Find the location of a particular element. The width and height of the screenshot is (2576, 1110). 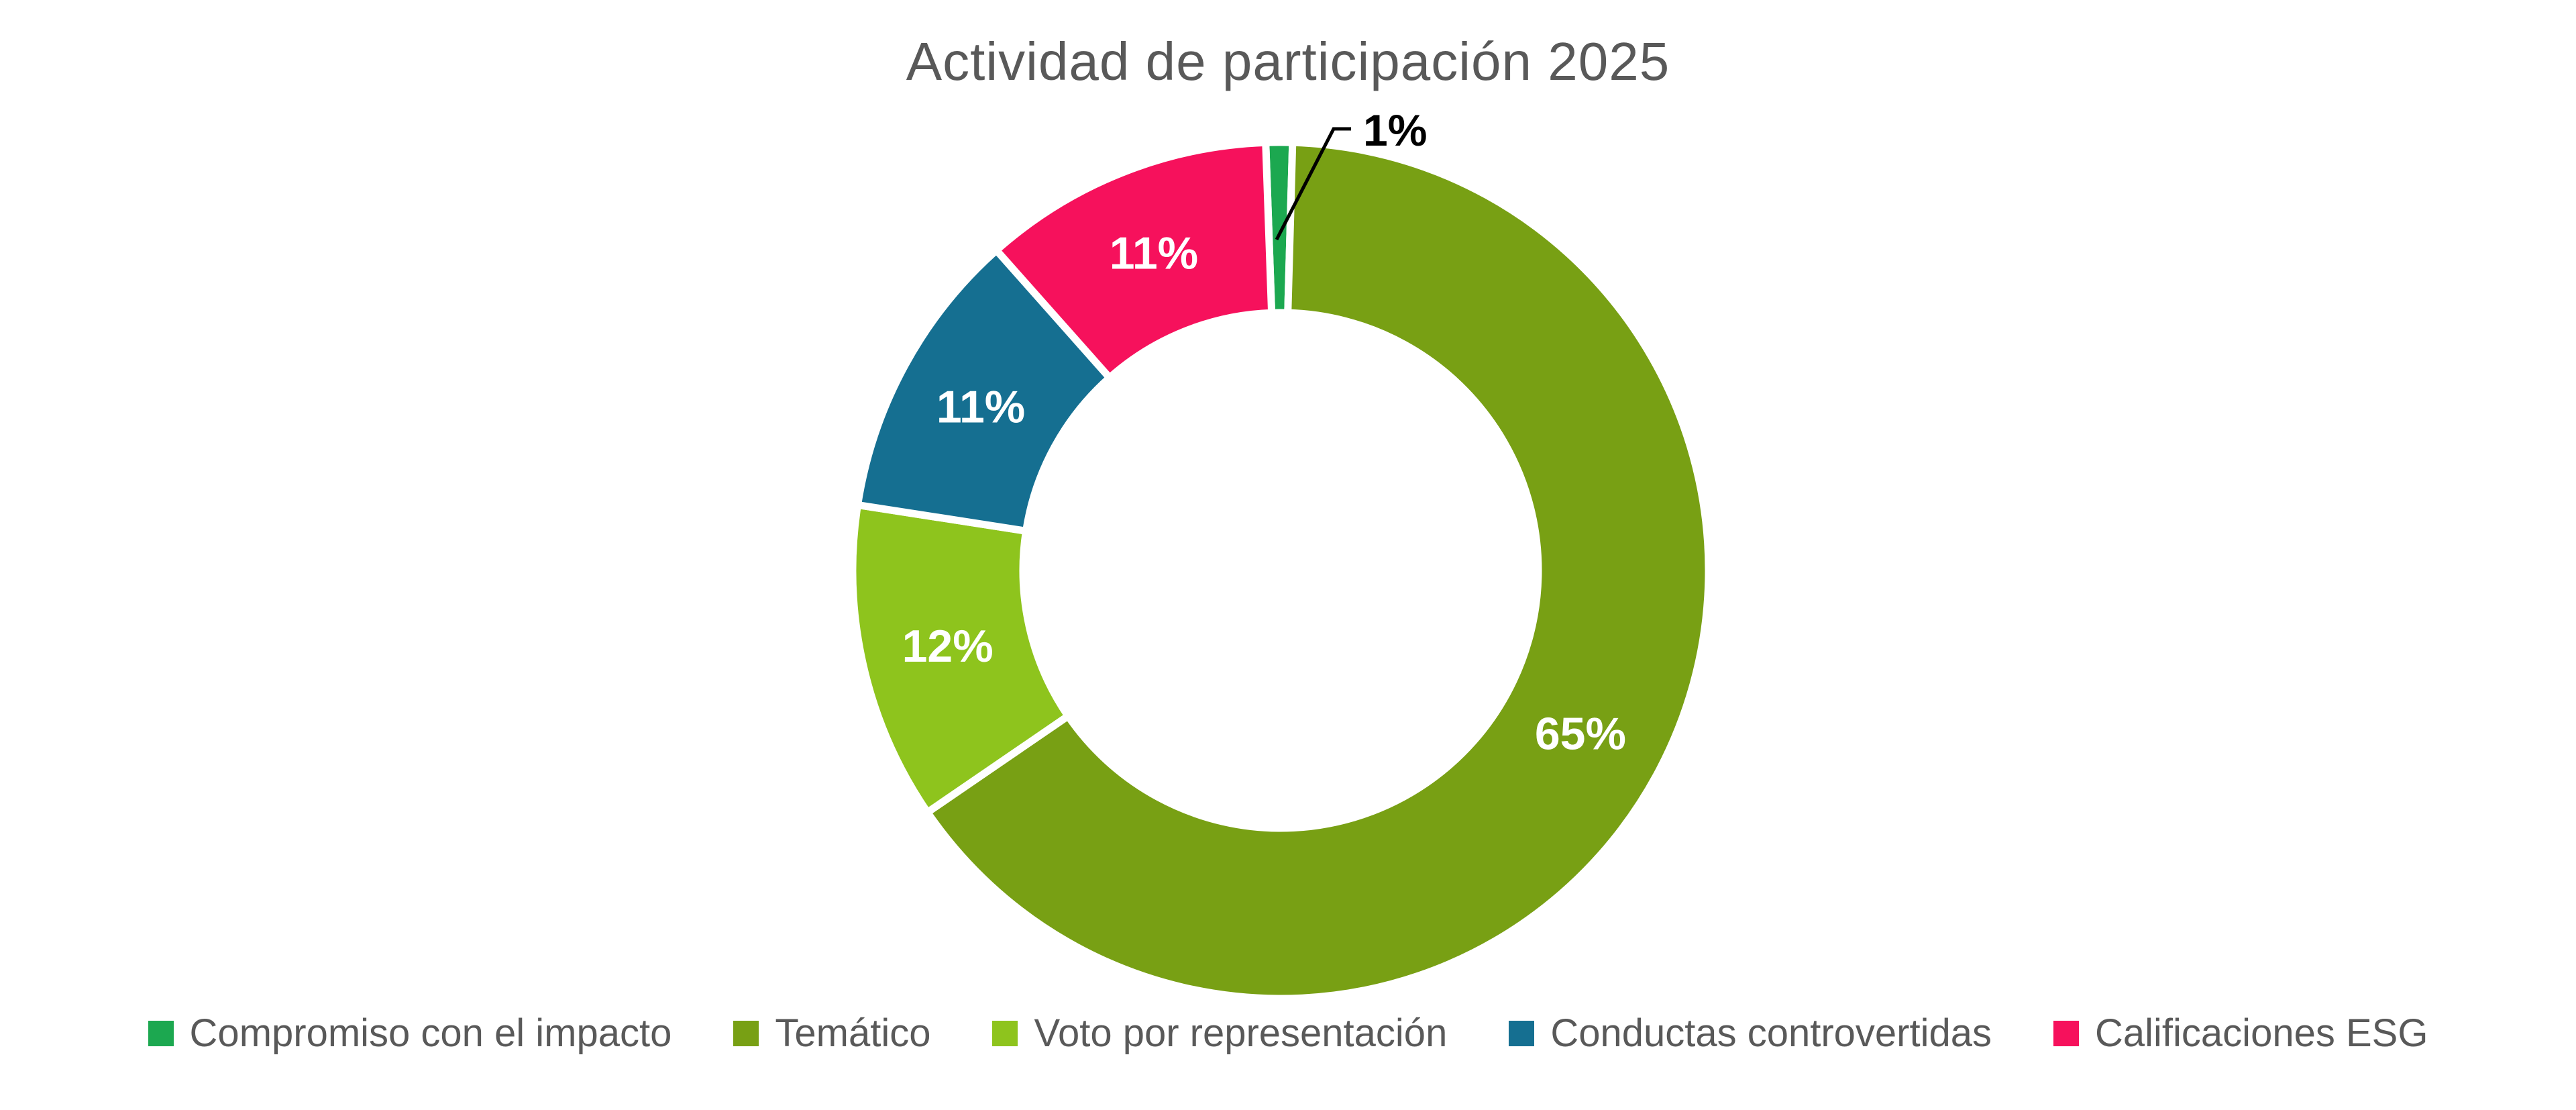

data-label-2: 12% is located at coordinates (948, 647).